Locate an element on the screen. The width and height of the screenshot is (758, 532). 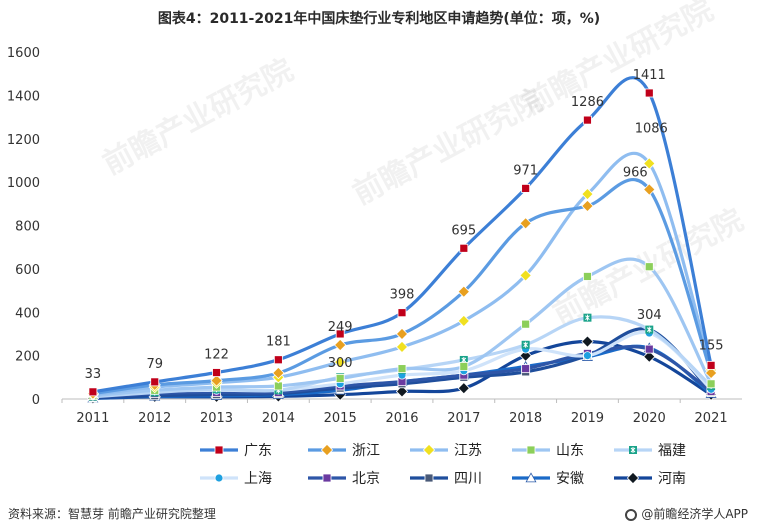
y-tick-label: 1000 is located at coordinates (23, 183).